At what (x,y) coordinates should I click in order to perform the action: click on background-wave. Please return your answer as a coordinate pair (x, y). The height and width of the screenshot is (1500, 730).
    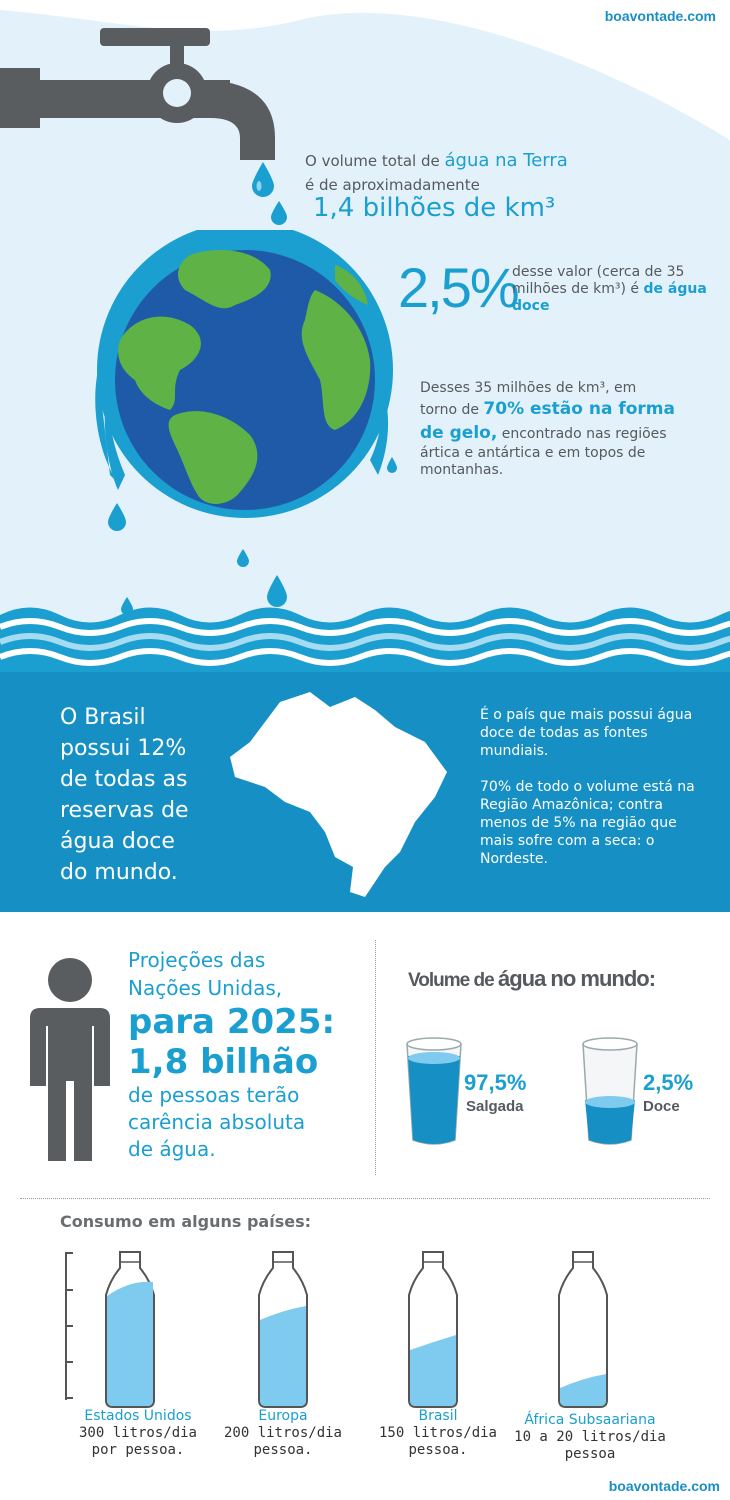
    Looking at the image, I should click on (365, 70).